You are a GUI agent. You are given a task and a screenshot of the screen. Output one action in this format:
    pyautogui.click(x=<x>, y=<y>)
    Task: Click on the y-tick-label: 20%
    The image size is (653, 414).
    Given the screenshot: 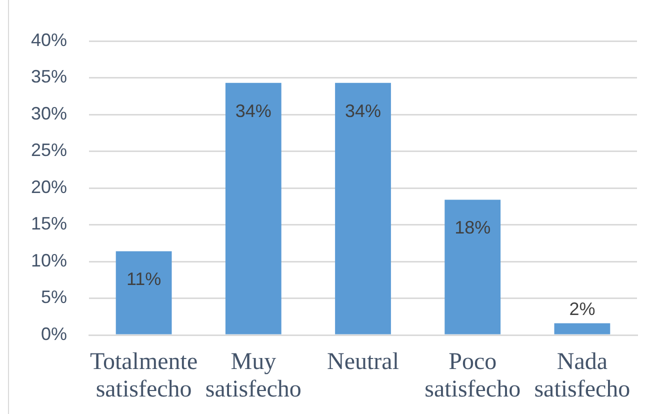 What is the action you would take?
    pyautogui.click(x=48, y=186)
    